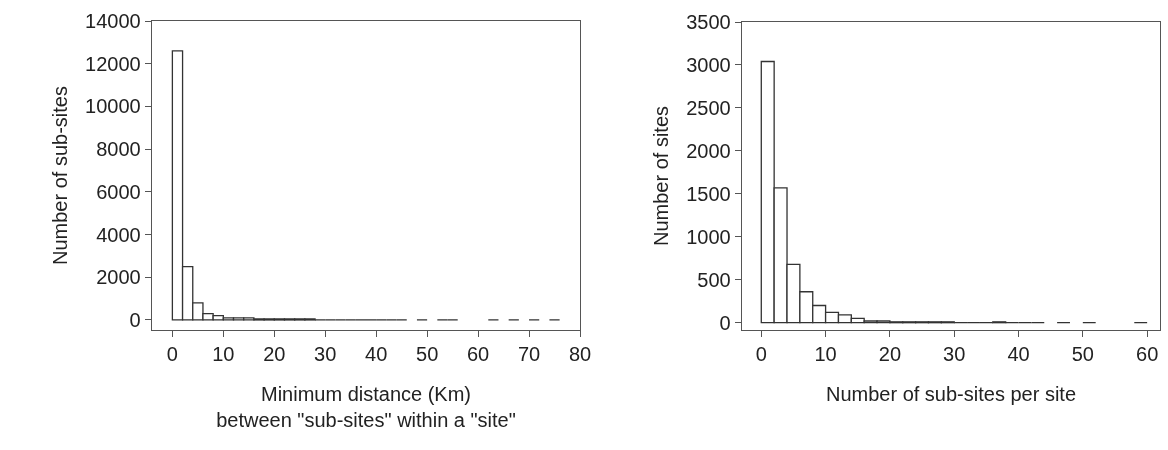  What do you see at coordinates (714, 279) in the screenshot?
I see `y-tick-label: 500` at bounding box center [714, 279].